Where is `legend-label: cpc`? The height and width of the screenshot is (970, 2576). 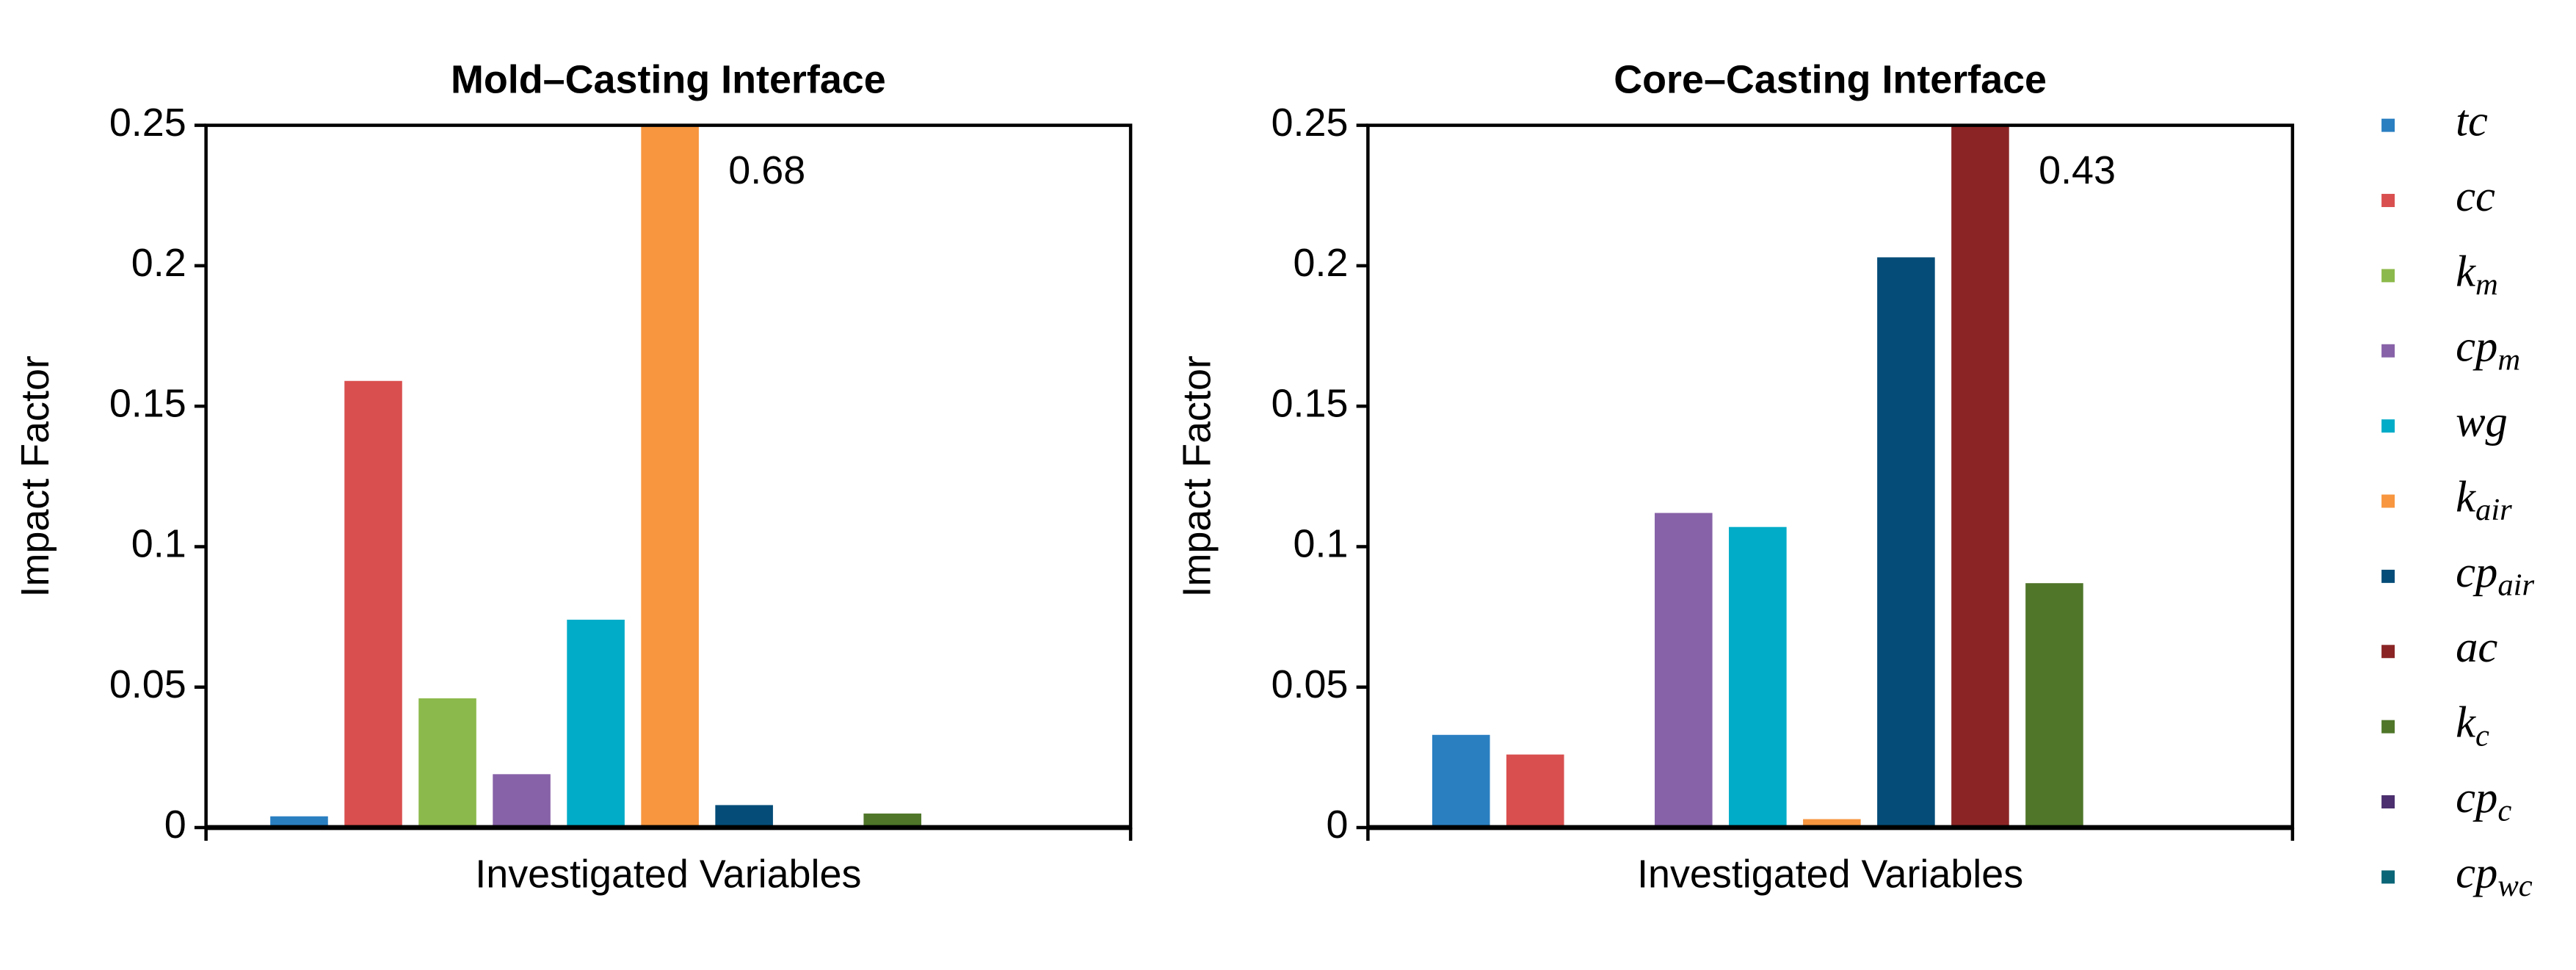 legend-label: cpc is located at coordinates (2484, 801).